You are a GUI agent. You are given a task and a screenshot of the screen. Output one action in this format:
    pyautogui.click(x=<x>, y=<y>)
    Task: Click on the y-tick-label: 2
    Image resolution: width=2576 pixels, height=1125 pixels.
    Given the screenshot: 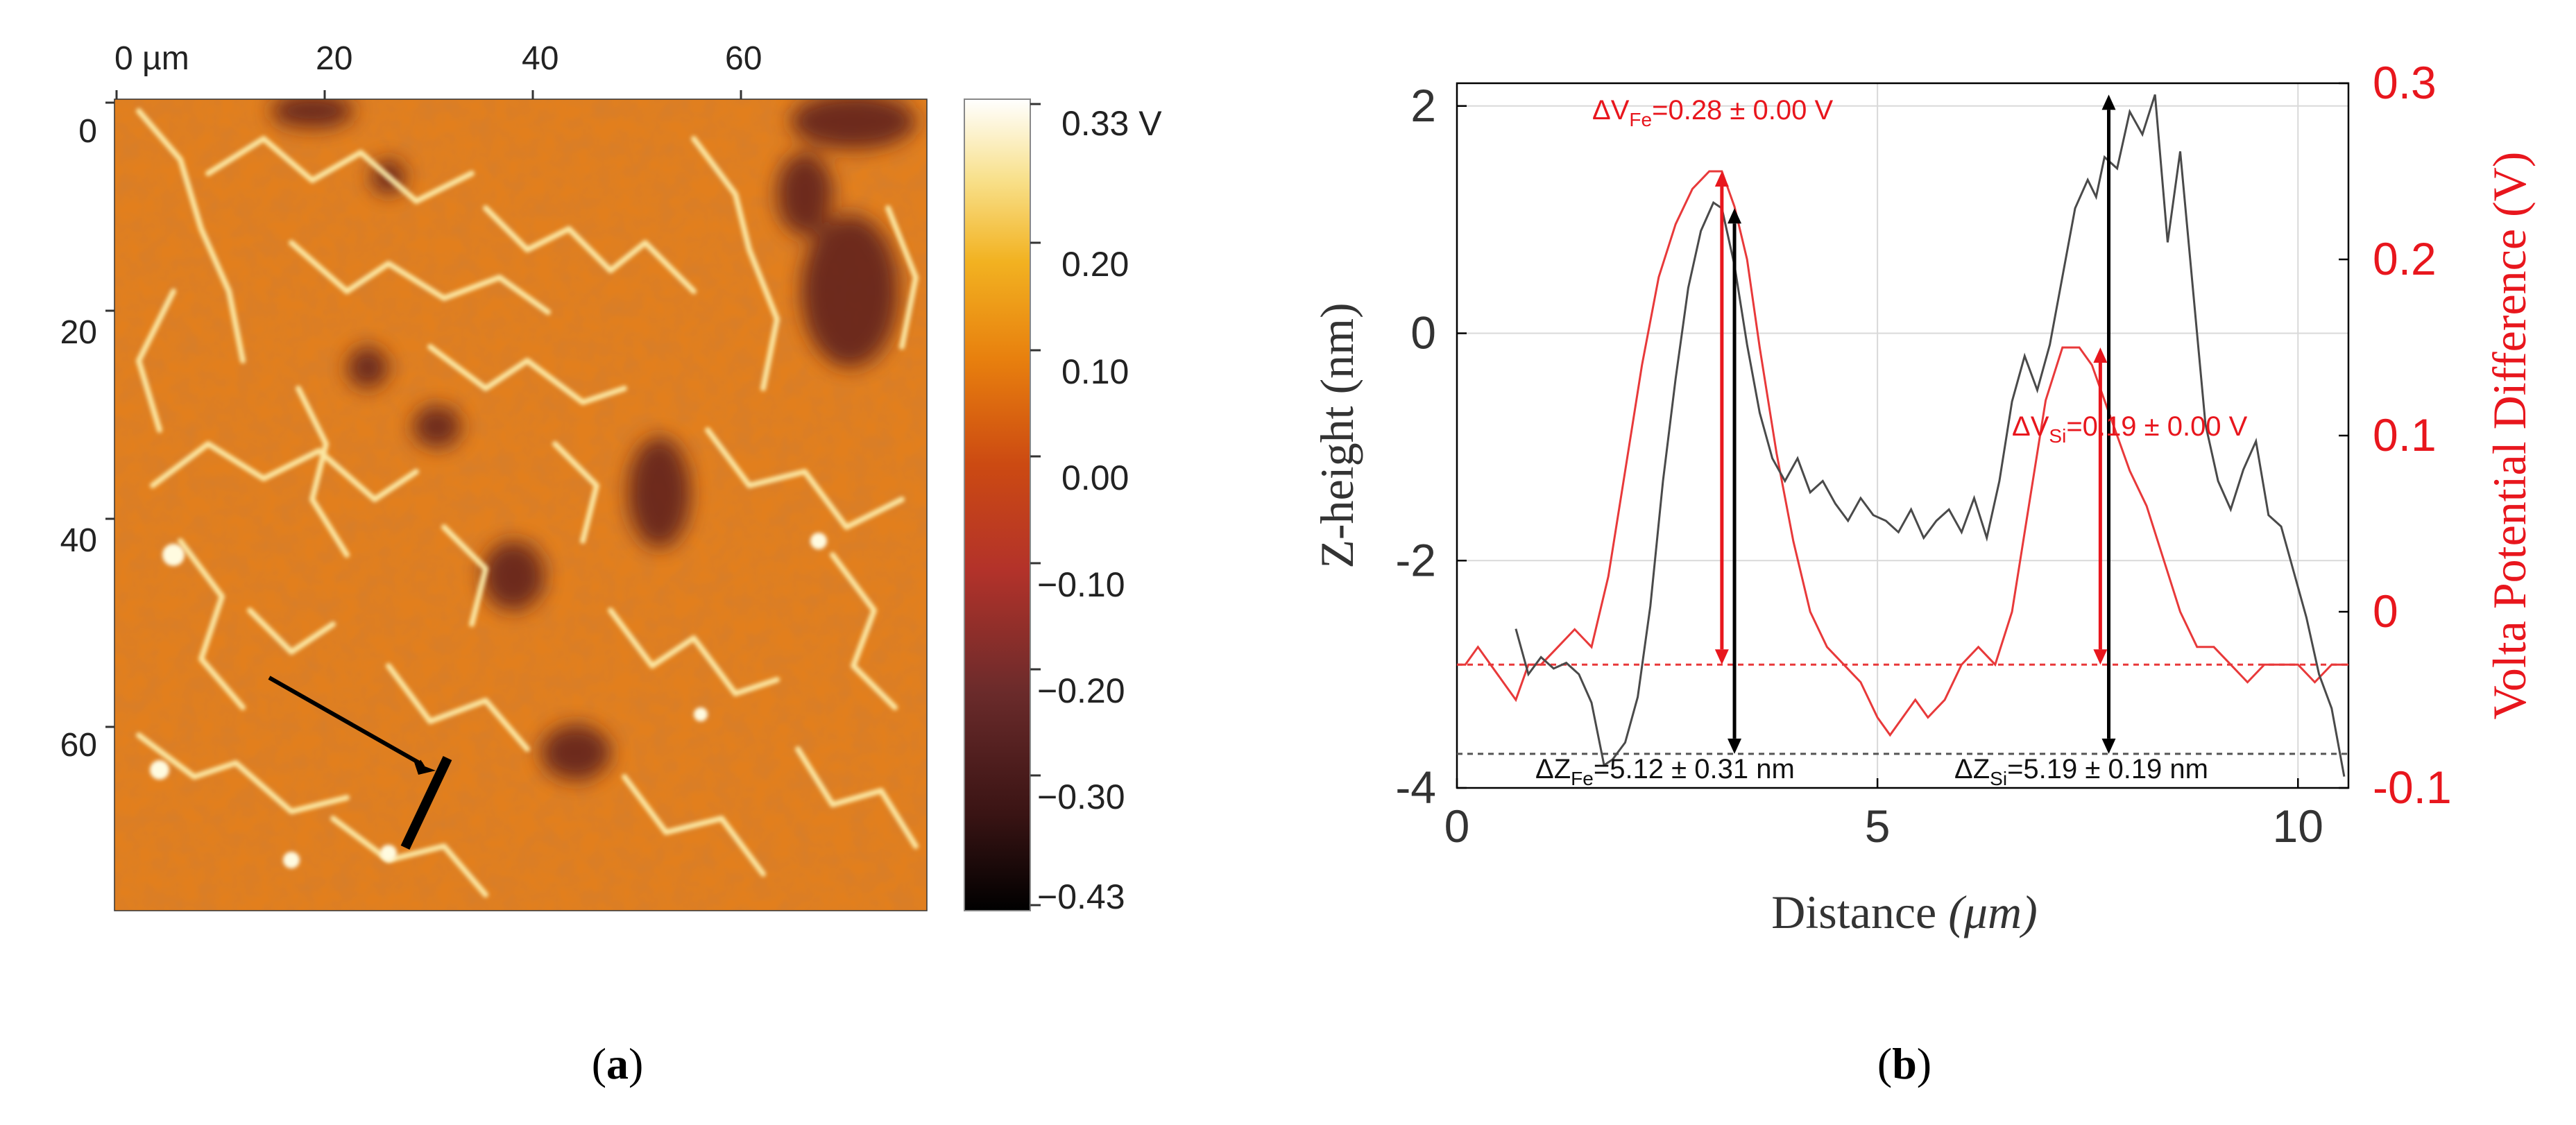 What is the action you would take?
    pyautogui.click(x=1423, y=105)
    